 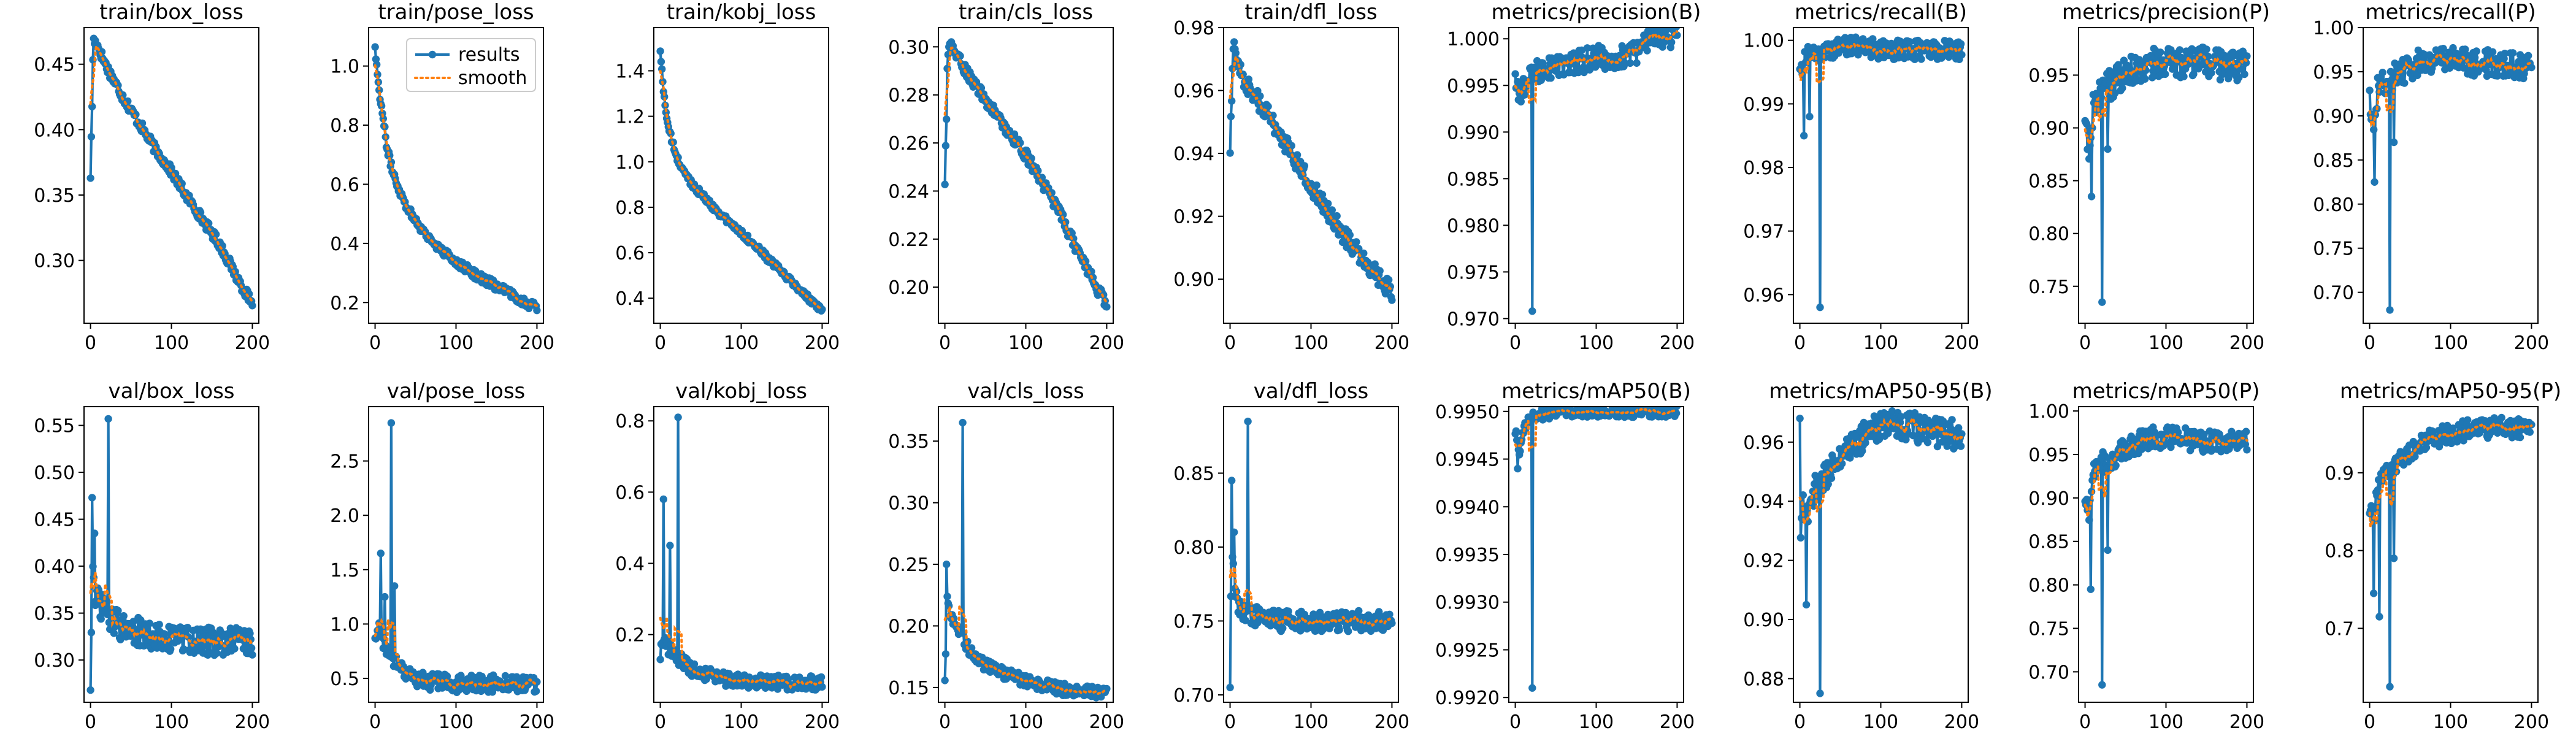 What do you see at coordinates (2333, 293) in the screenshot?
I see `y-tick-label: 0.70` at bounding box center [2333, 293].